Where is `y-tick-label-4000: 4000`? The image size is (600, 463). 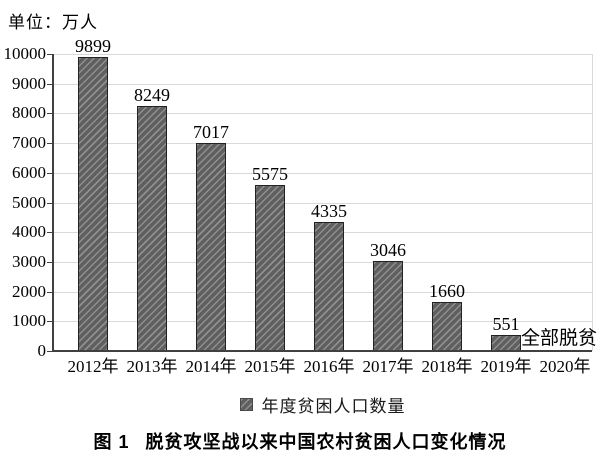 y-tick-label-4000: 4000 is located at coordinates (29, 232).